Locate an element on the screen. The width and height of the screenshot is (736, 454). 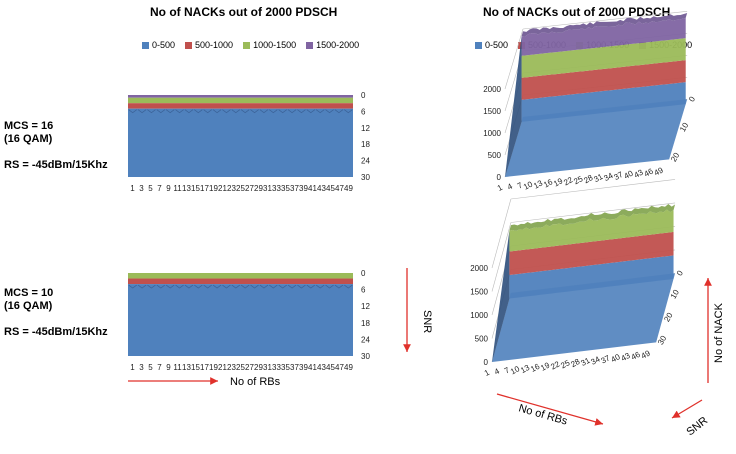
legend-item: 1500-2000 is located at coordinates (332, 45).